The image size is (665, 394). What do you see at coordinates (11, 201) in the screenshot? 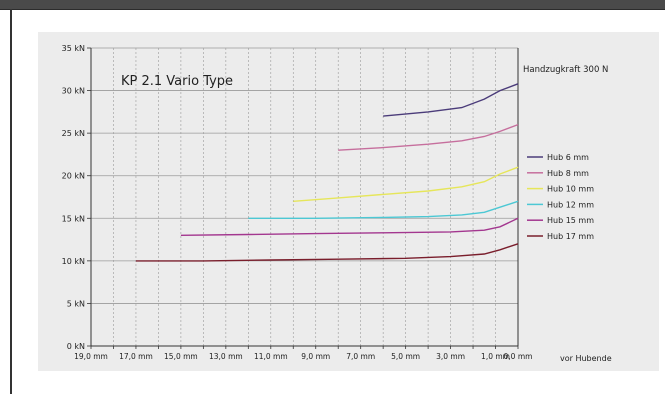
I see `left-border-rule` at bounding box center [11, 201].